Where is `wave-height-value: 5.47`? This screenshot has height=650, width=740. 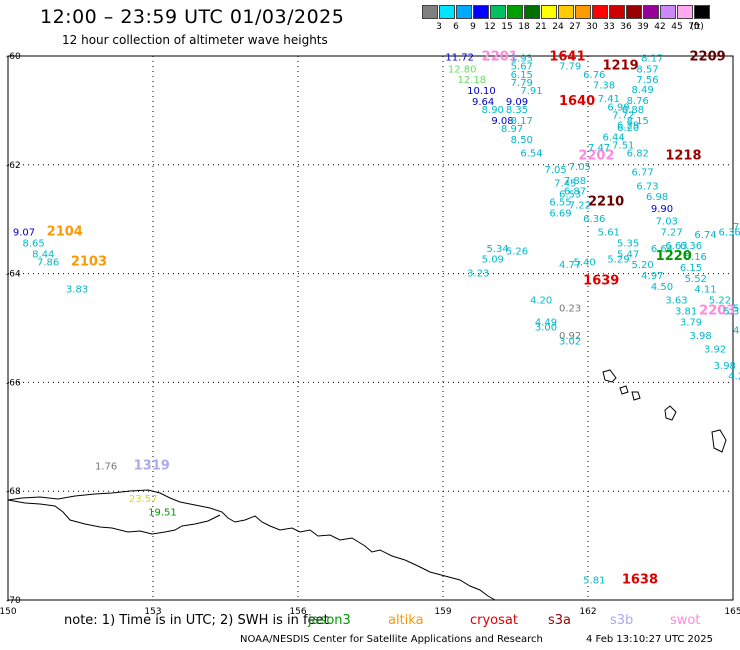 wave-height-value: 5.47 is located at coordinates (628, 254).